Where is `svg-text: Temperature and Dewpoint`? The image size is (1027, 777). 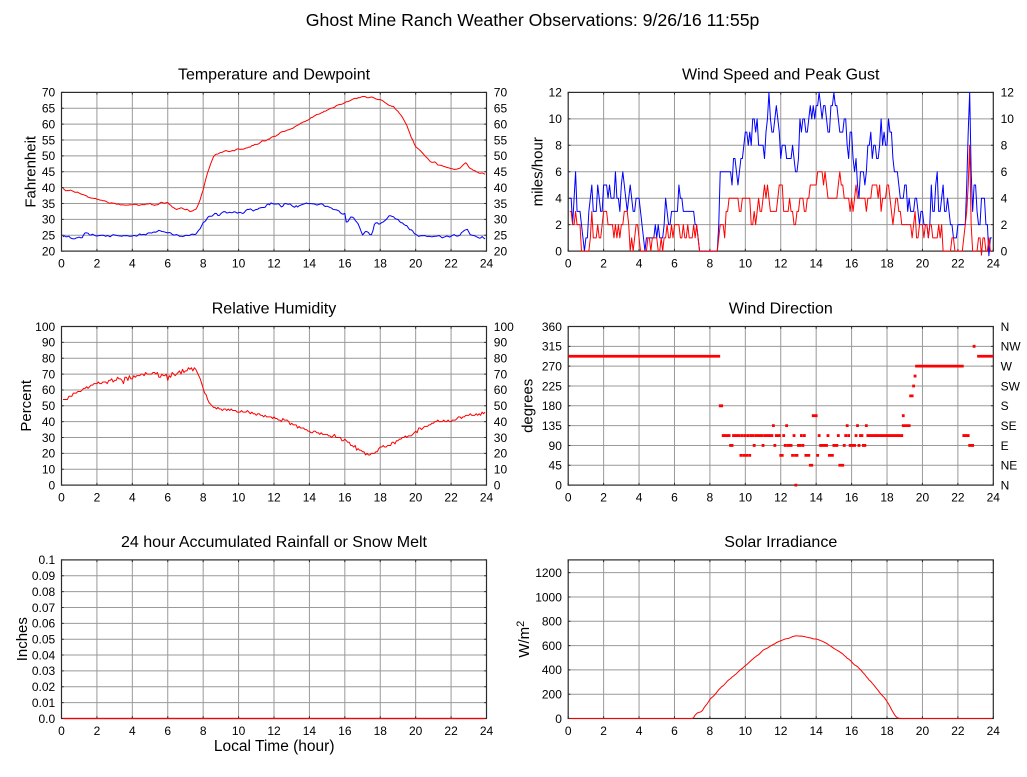
svg-text: Temperature and Dewpoint is located at coordinates (274, 74).